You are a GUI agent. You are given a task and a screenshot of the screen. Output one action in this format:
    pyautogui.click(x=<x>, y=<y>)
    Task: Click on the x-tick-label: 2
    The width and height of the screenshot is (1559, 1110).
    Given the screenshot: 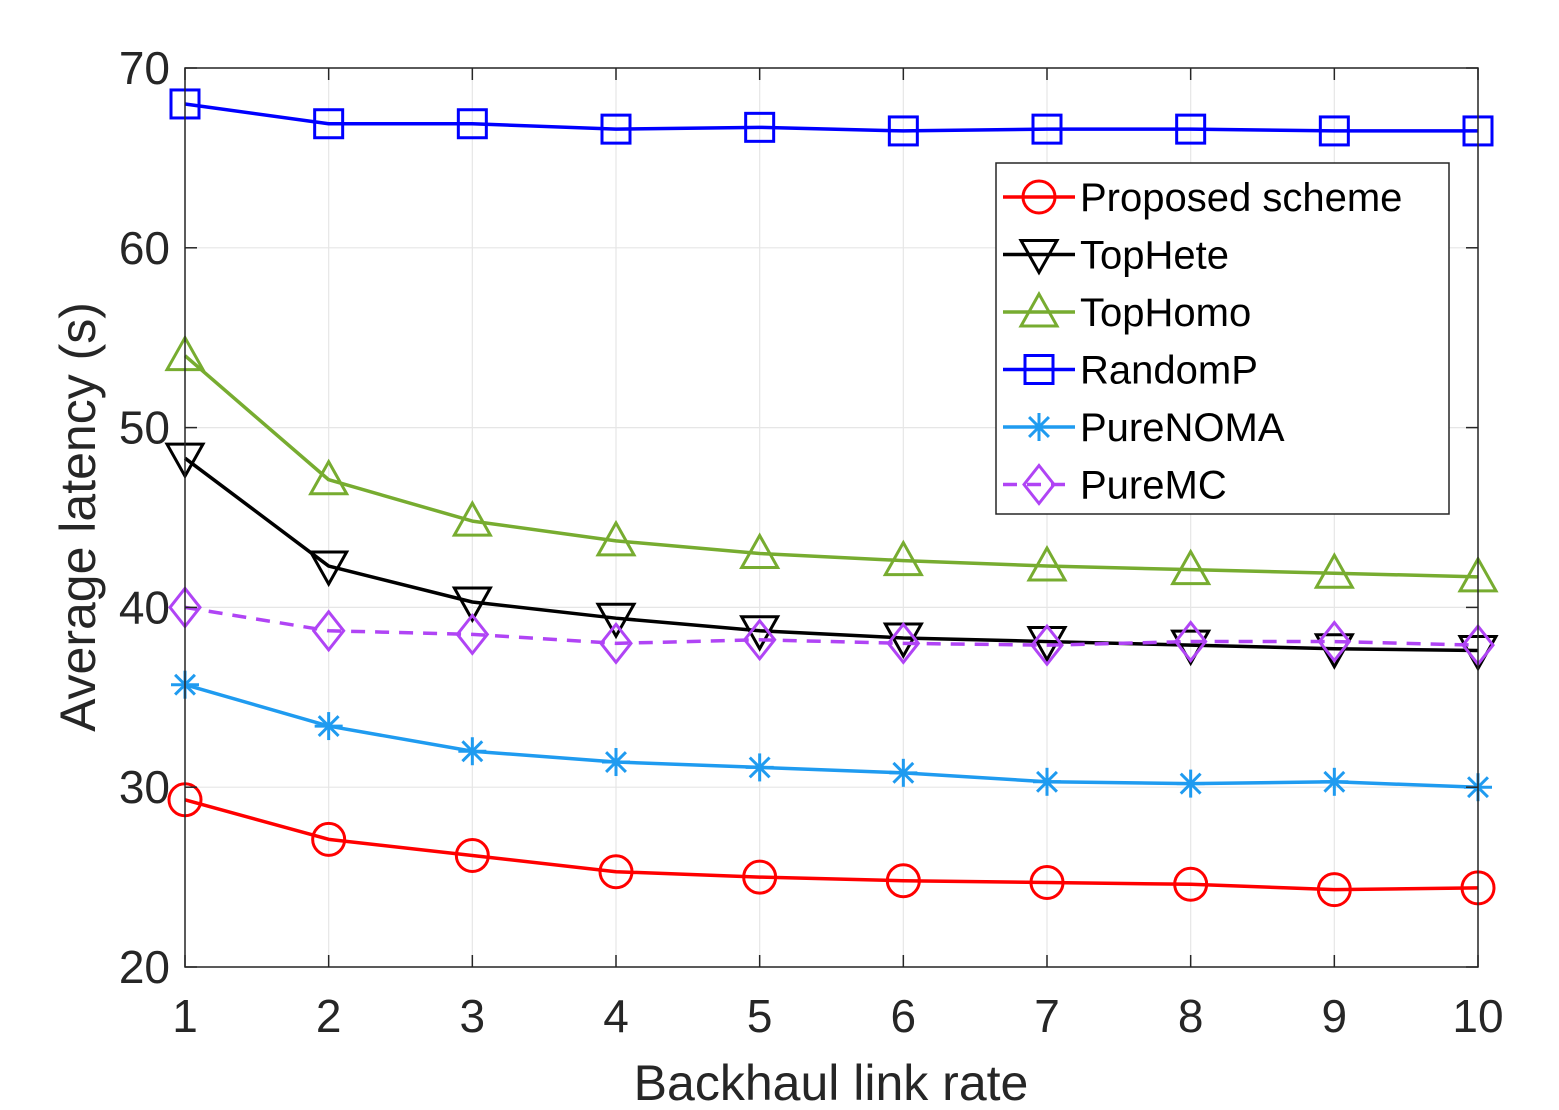 What is the action you would take?
    pyautogui.click(x=329, y=1016)
    